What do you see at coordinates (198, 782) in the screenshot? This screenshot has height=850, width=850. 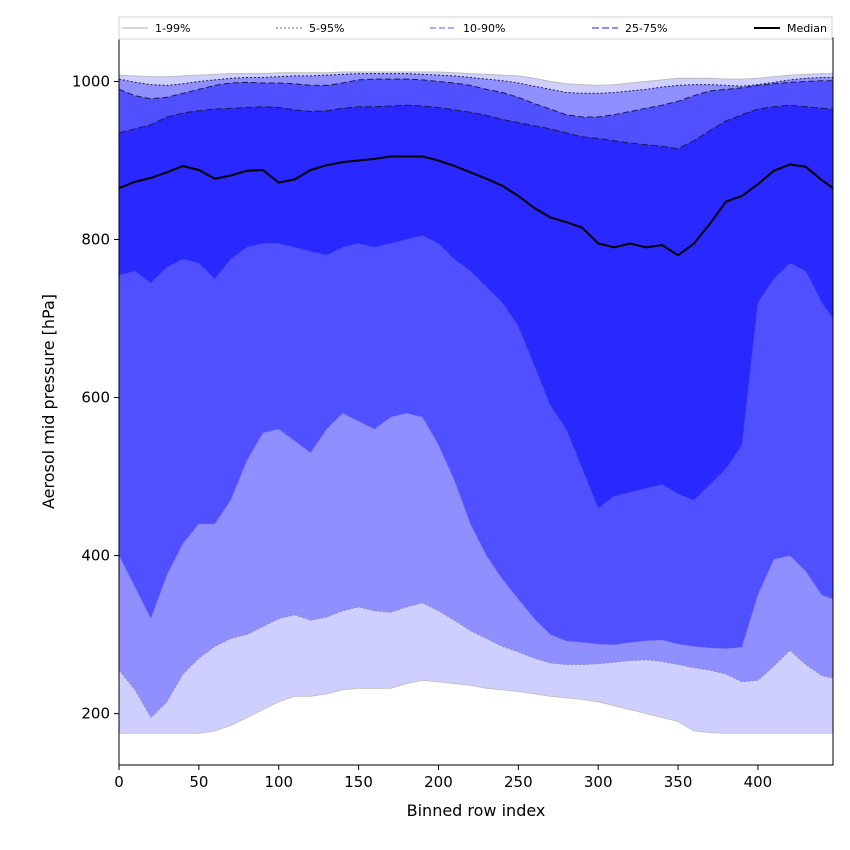 I see `x-tick-label: 50` at bounding box center [198, 782].